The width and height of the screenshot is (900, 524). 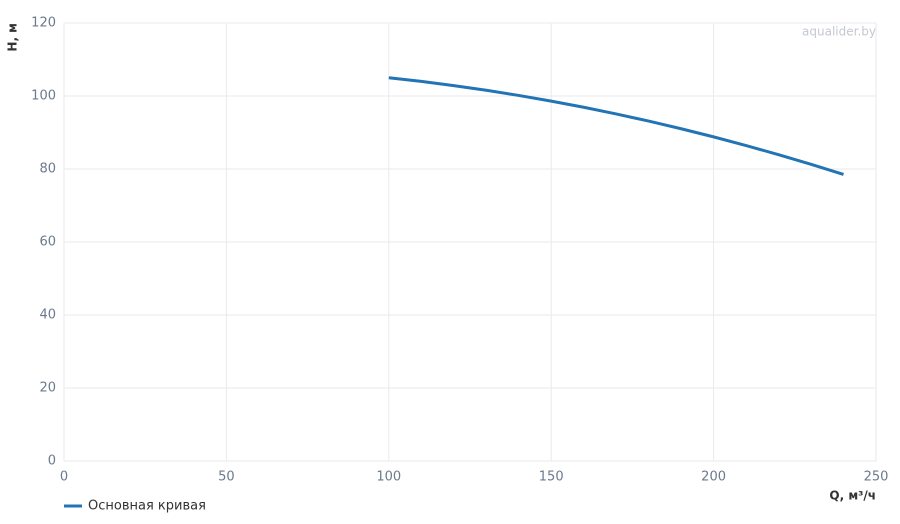 What do you see at coordinates (47, 242) in the screenshot?
I see `y-tick-label: 60` at bounding box center [47, 242].